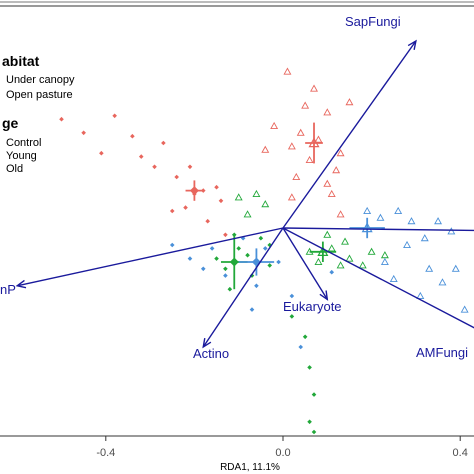 The height and width of the screenshot is (474, 474). I want to click on legend-label-young: Young, so click(21, 156).